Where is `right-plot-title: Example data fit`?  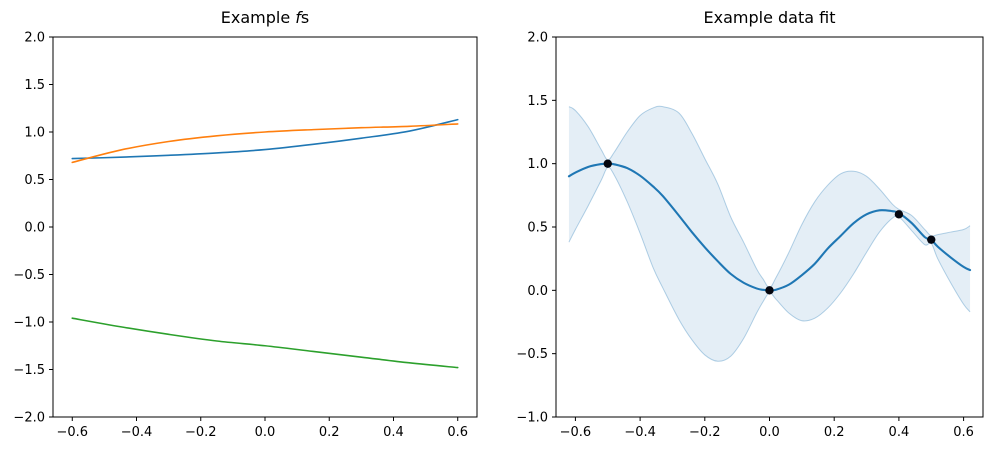
right-plot-title: Example data fit is located at coordinates (769, 17).